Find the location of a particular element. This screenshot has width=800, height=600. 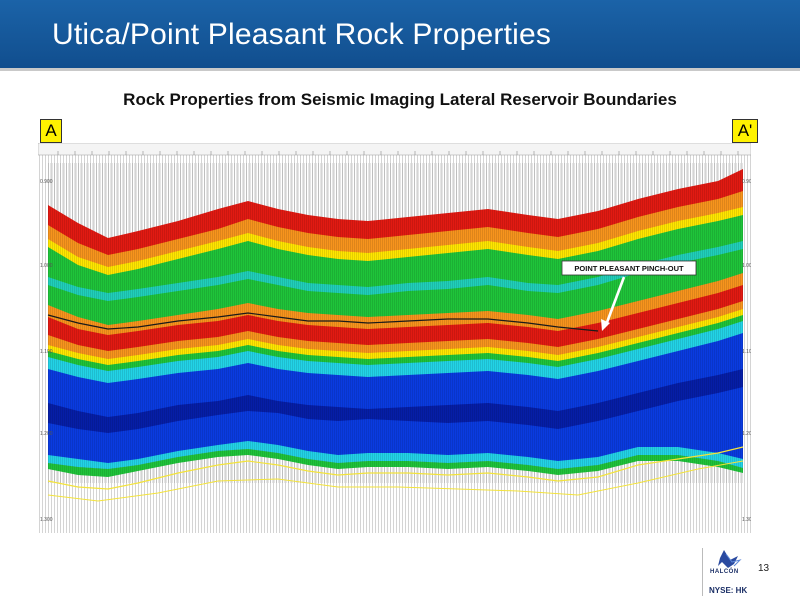

halcon-logo is located at coordinates (730, 559).